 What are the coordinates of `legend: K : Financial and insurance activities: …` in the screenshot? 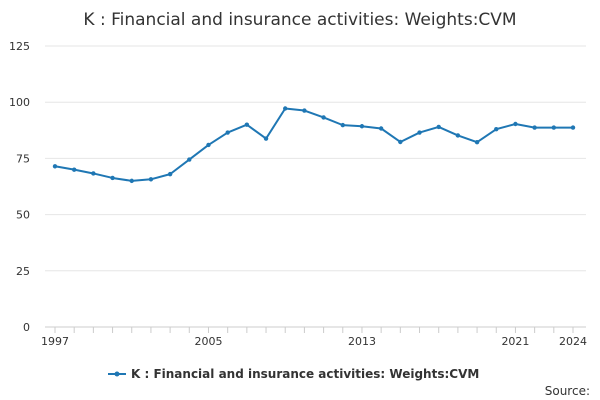 It's located at (293, 374).